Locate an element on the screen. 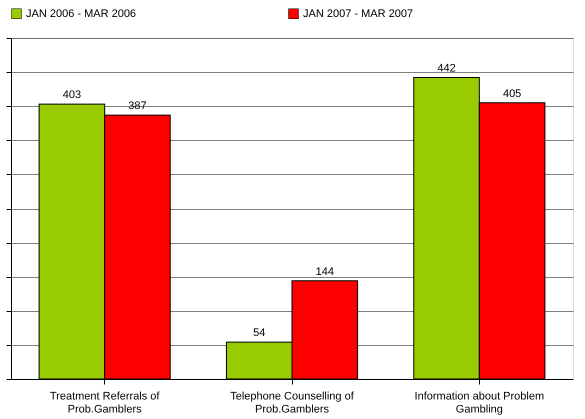  x-tick-label: Treatment Referrals of Prob.Gamblers is located at coordinates (105, 403).